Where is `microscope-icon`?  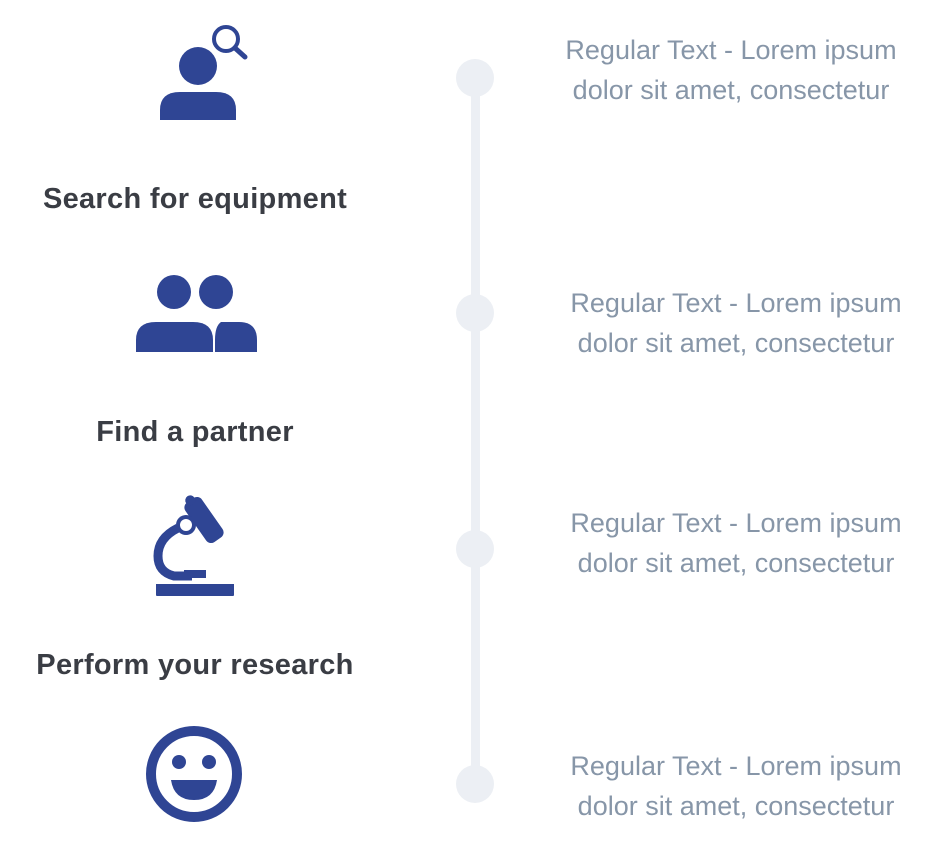 microscope-icon is located at coordinates (194, 545).